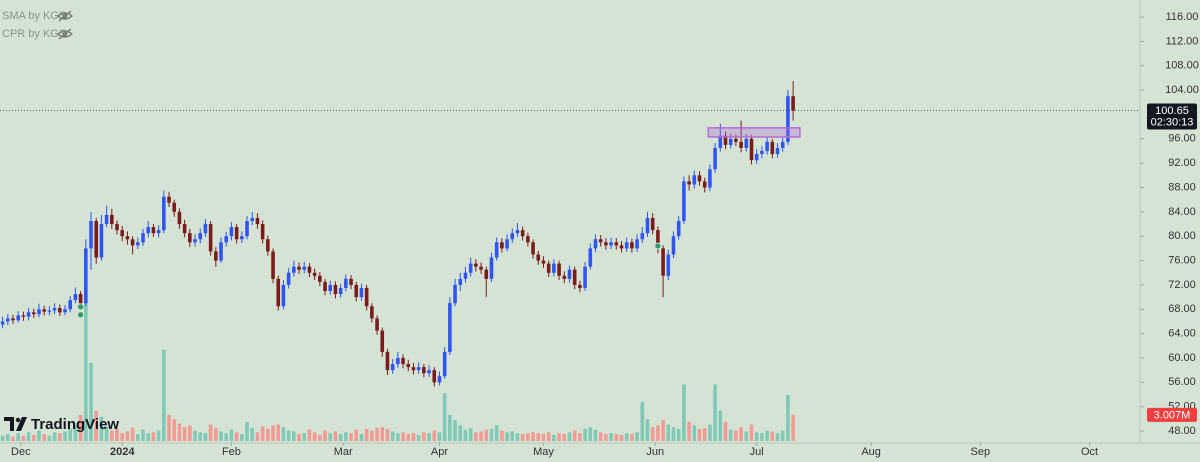 This screenshot has width=1200, height=462. I want to click on x-tick-label: Oct, so click(1089, 452).